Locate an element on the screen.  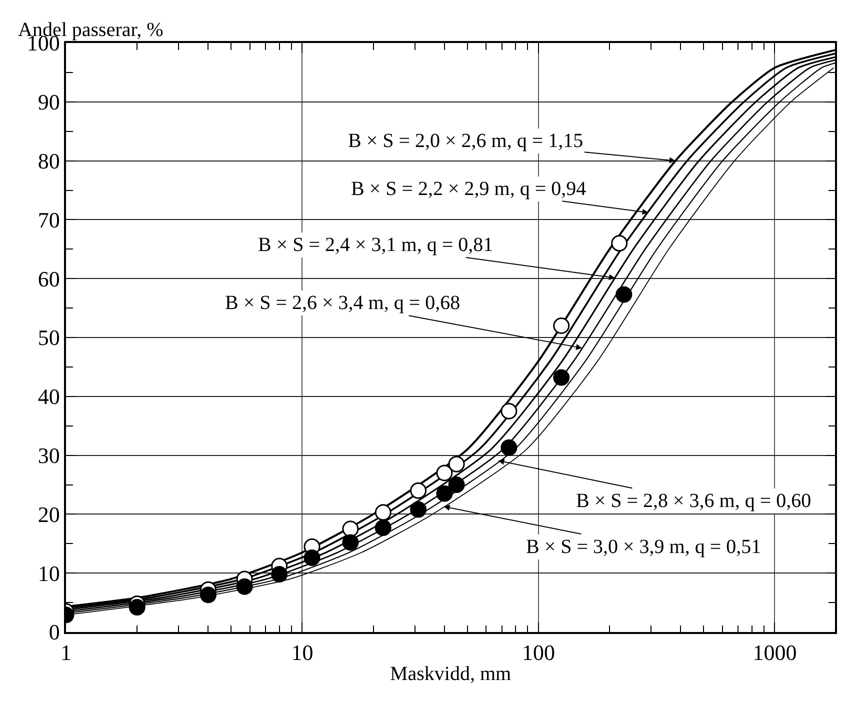
x-axis-title: Maskvidd, mm is located at coordinates (451, 674).